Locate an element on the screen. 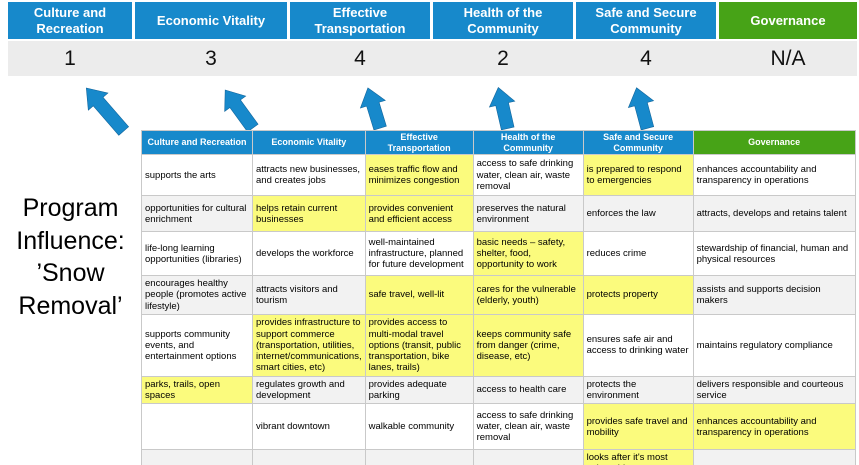 This screenshot has height=465, width=859. matrix-cell: parks, trails, open spaces is located at coordinates (197, 390).